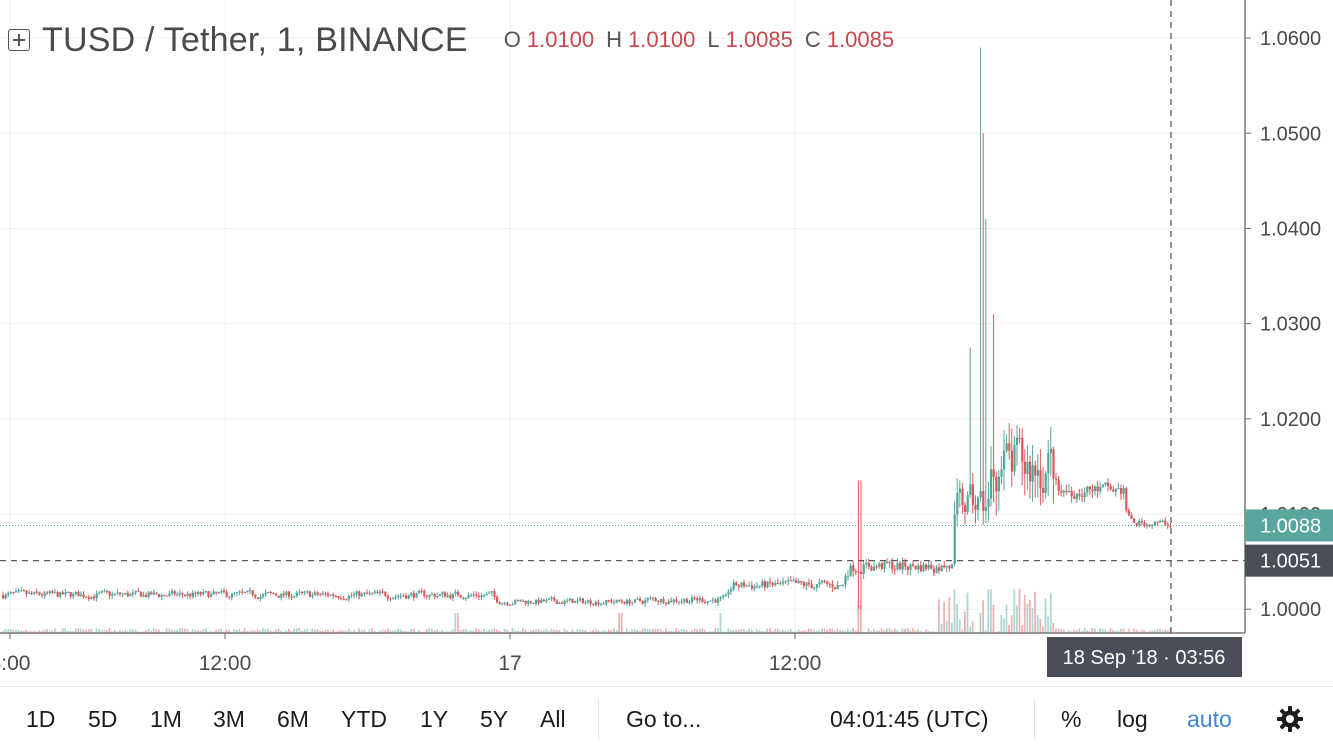 This screenshot has height=751, width=1333. Describe the element at coordinates (102, 719) in the screenshot. I see `range-5d-button: 5D` at that location.